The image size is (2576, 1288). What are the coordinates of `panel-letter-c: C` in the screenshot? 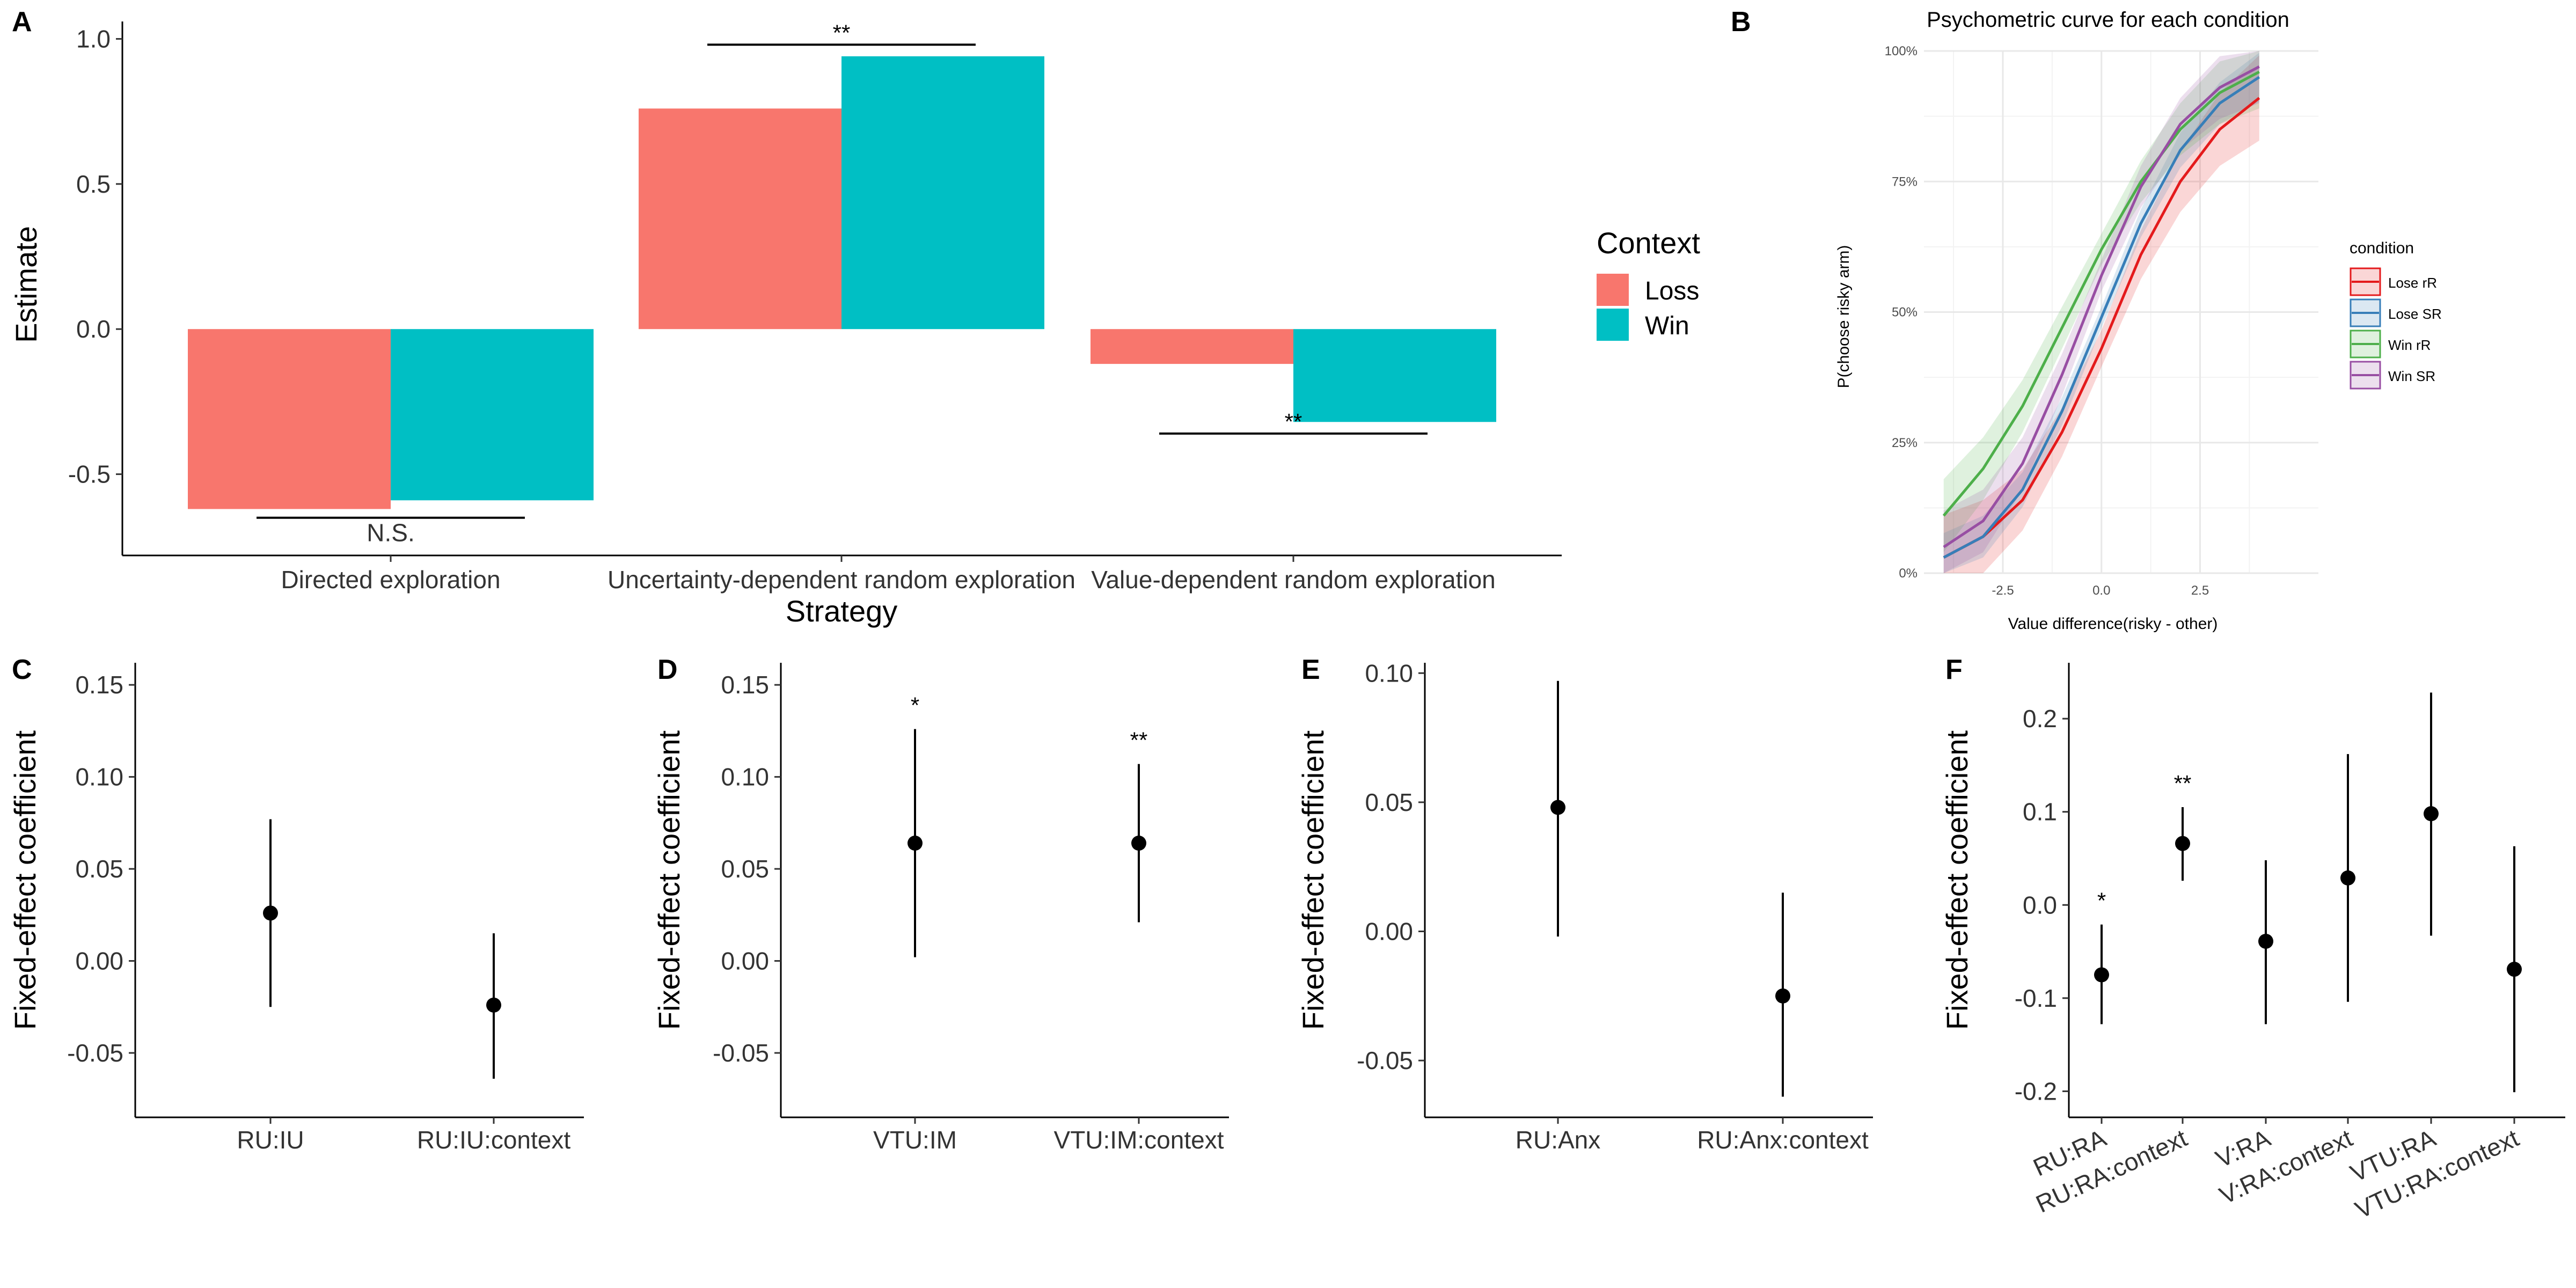 It's located at (22, 669).